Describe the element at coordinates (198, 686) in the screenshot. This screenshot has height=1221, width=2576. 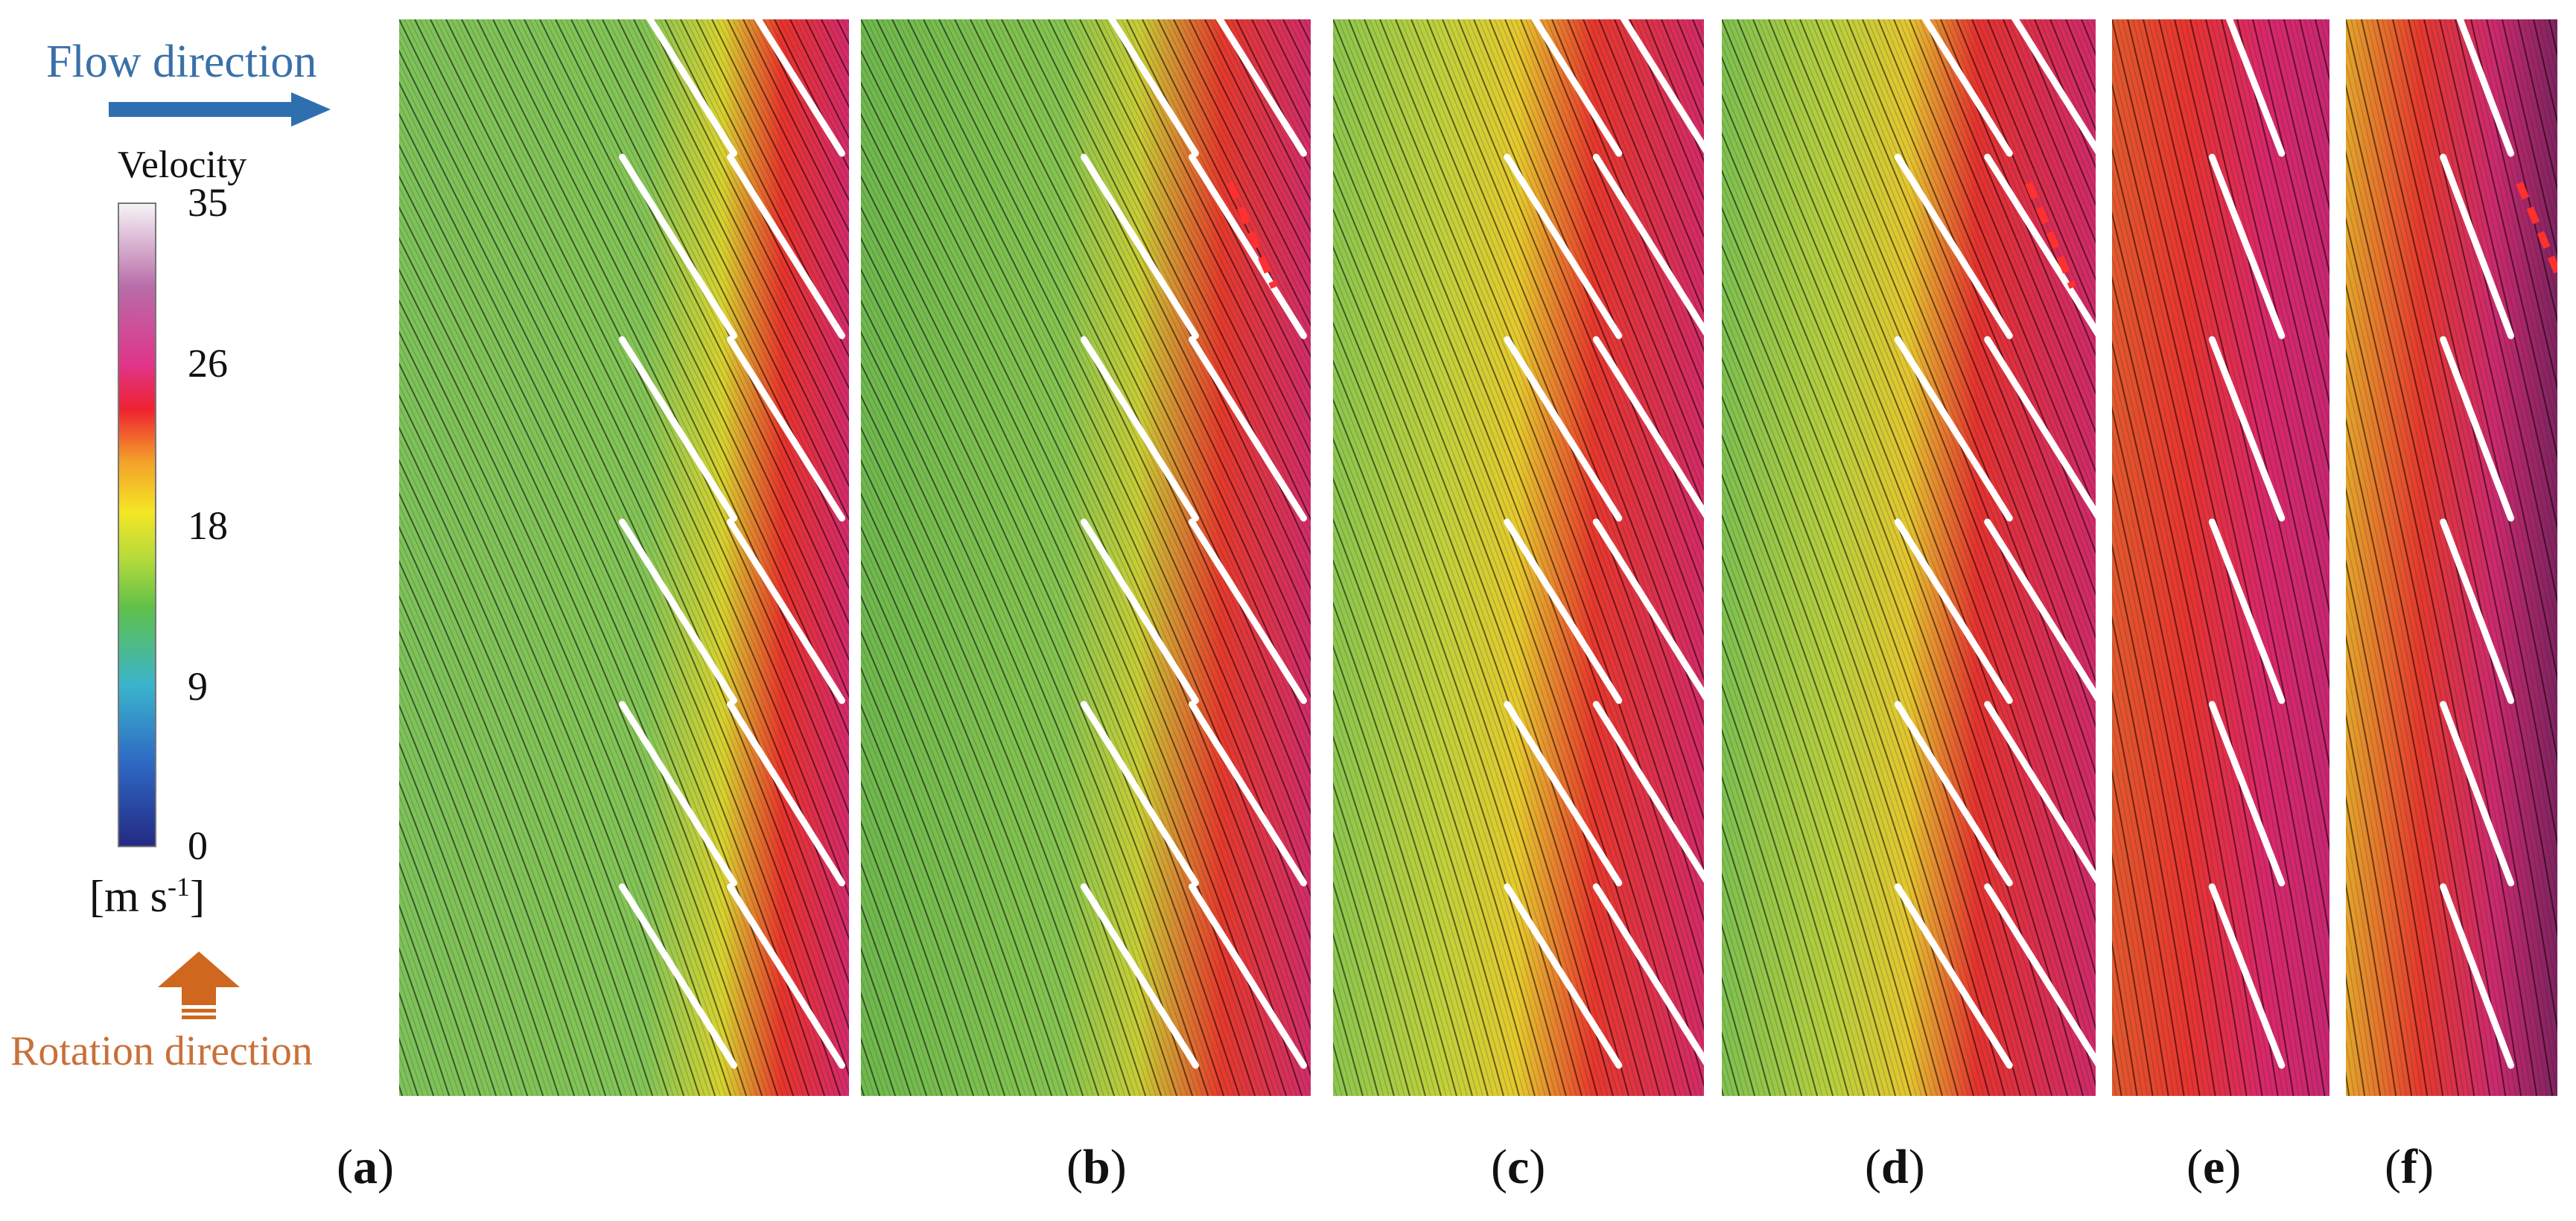
I see `colorbar-tick-9: 9` at that location.